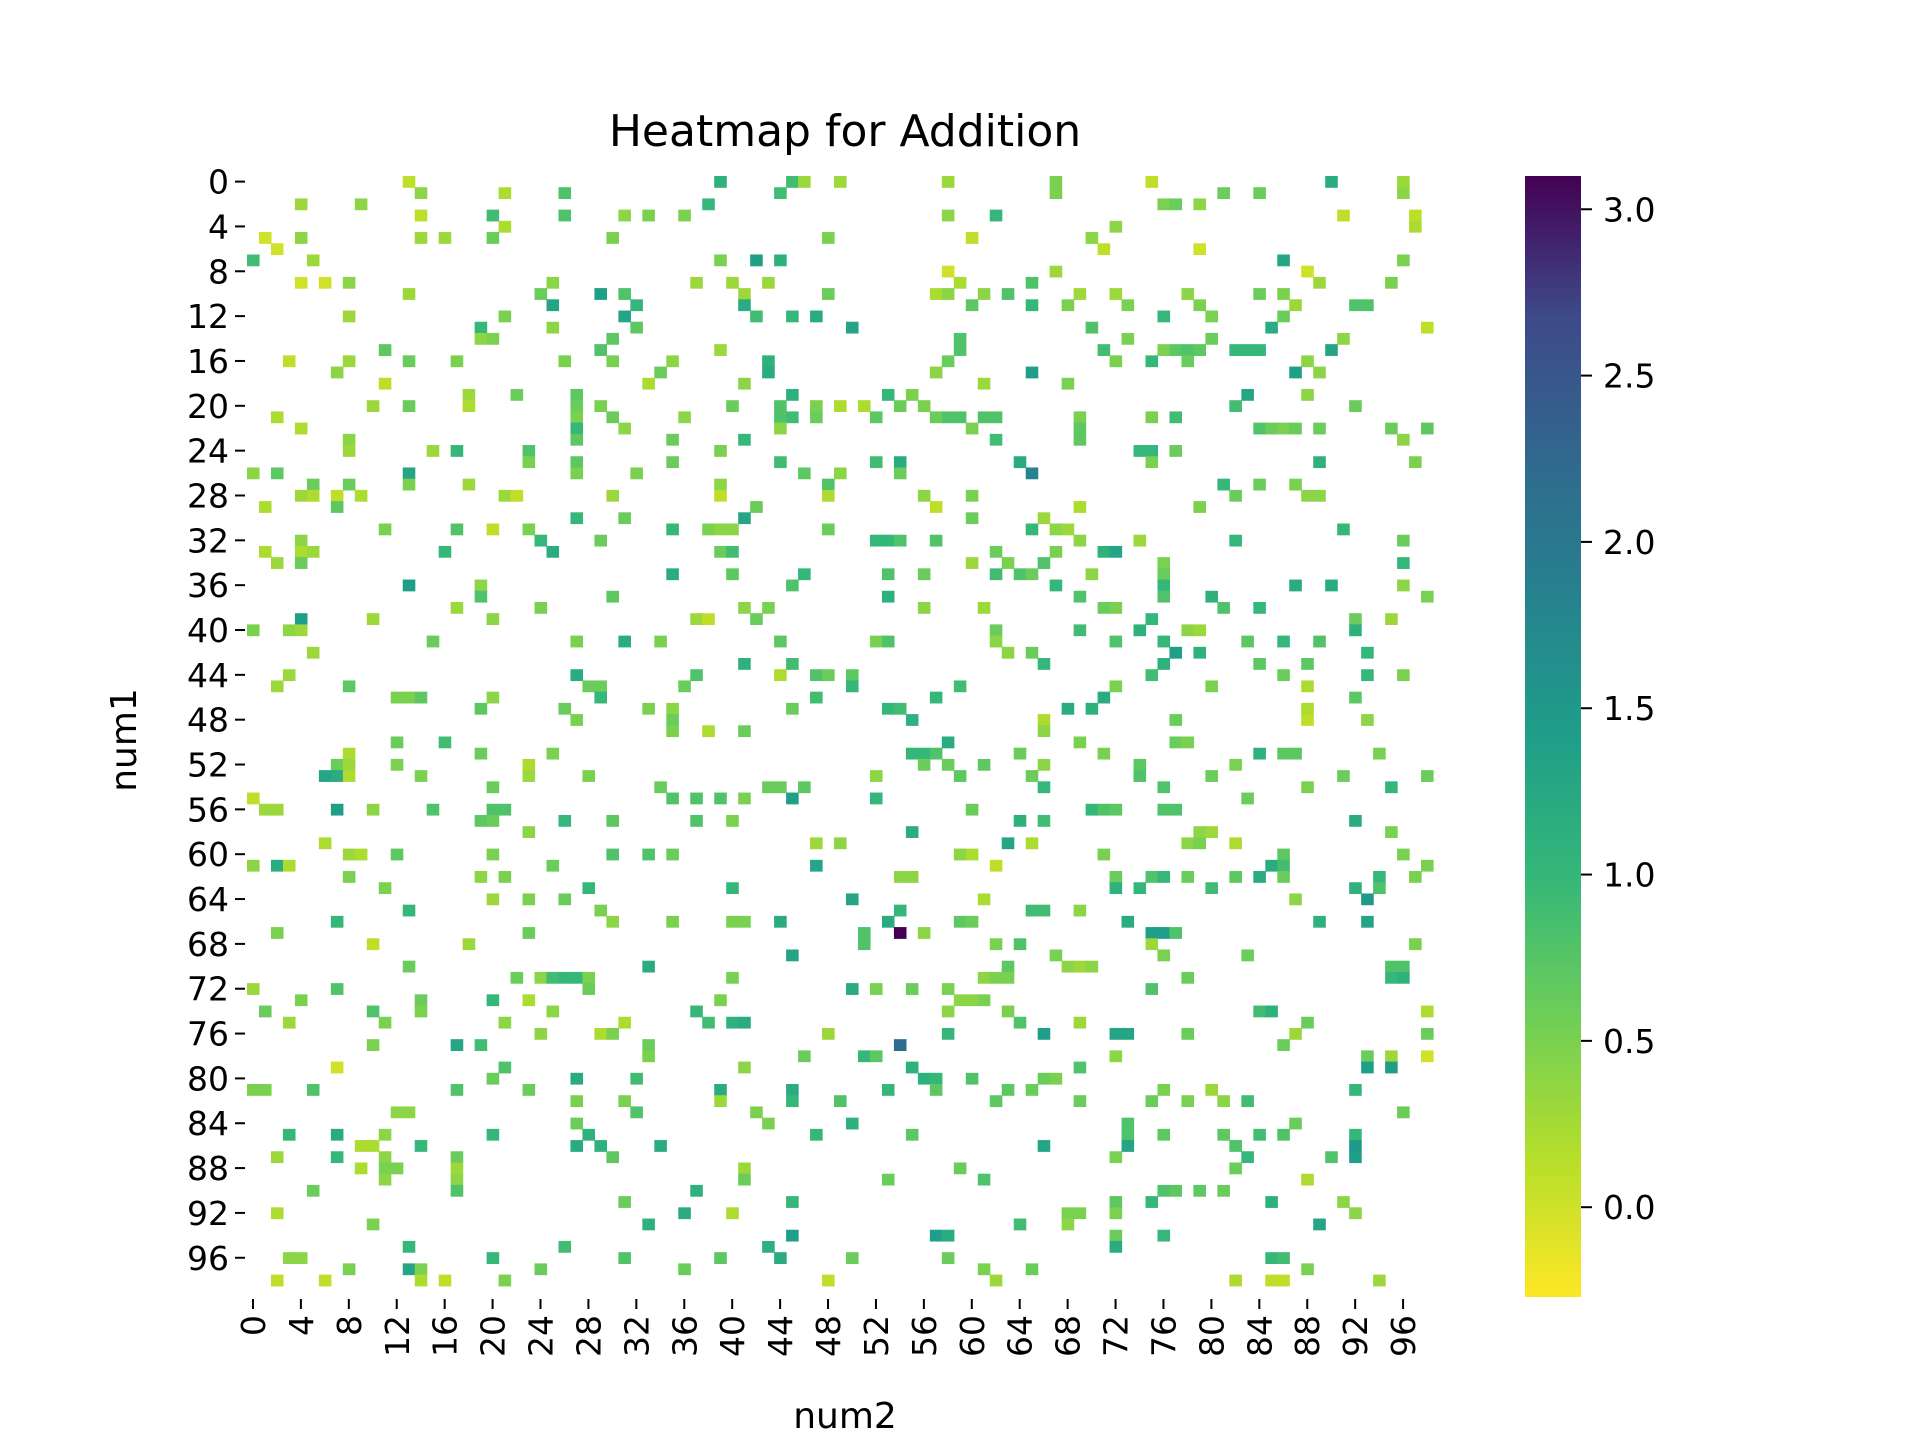 Image resolution: width=1920 pixels, height=1440 pixels. Describe the element at coordinates (301, 1325) in the screenshot. I see `x-tick-label: 4` at that location.